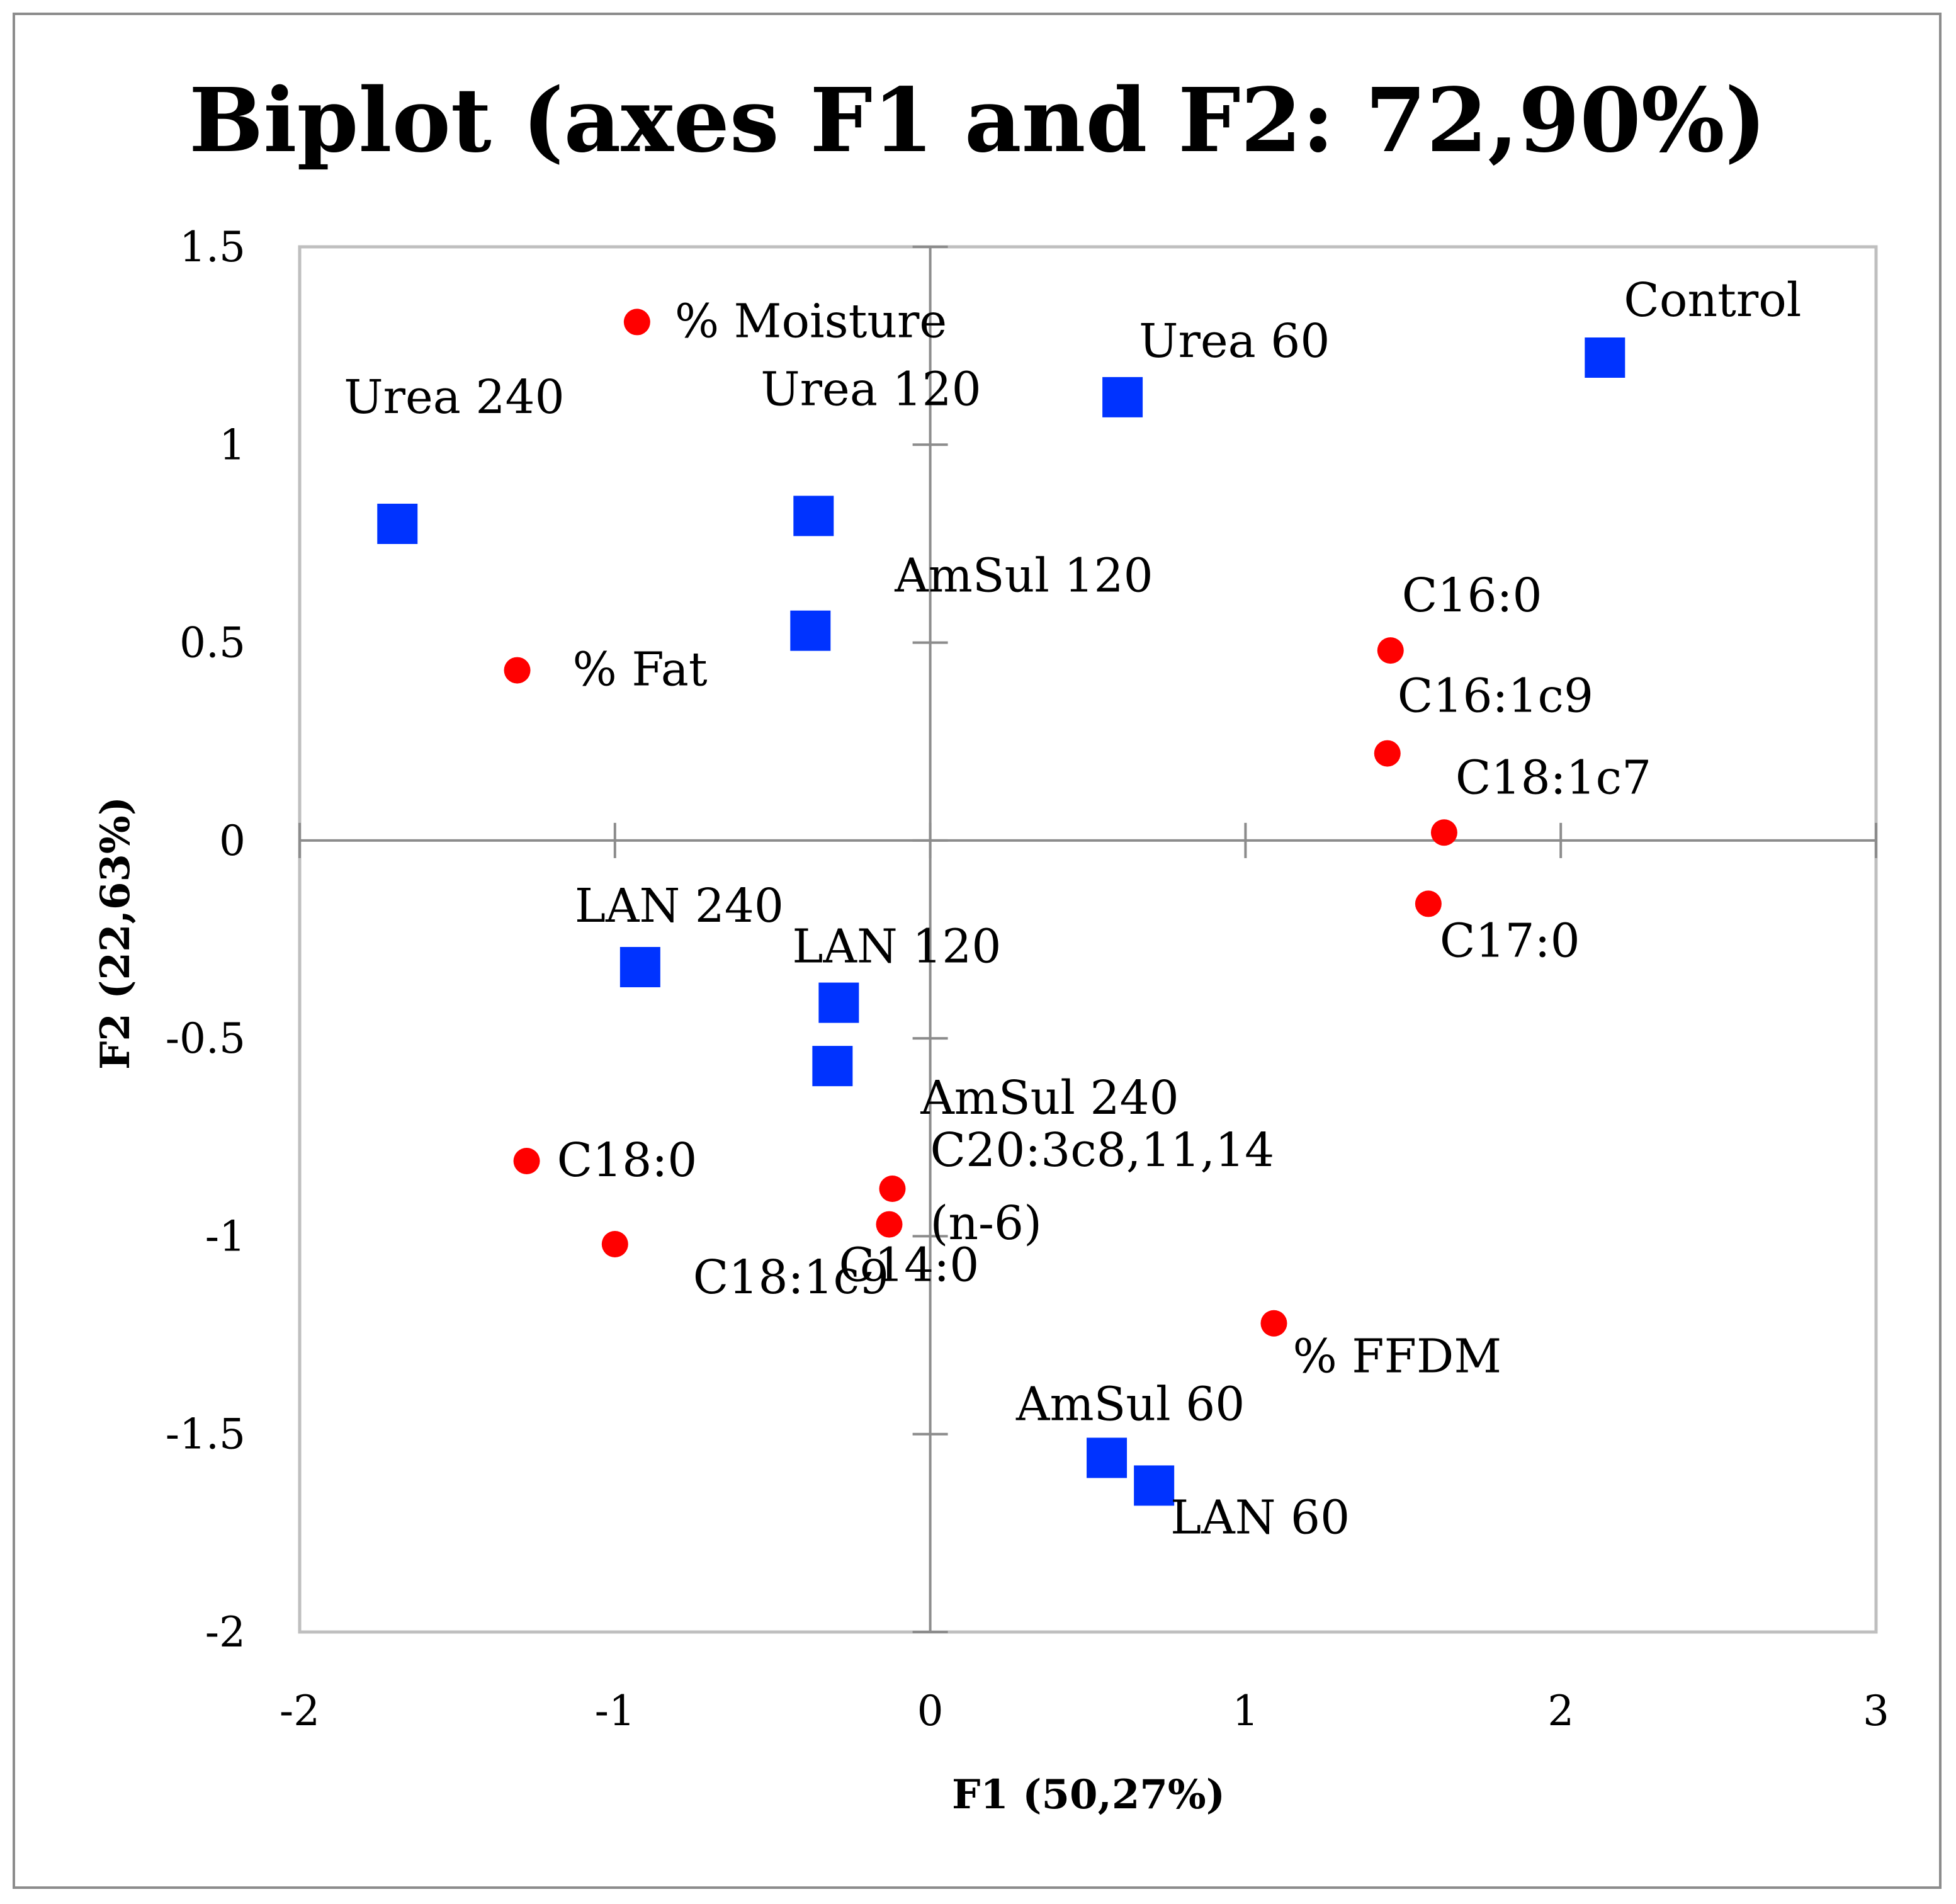  Describe the element at coordinates (640, 670) in the screenshot. I see `point-label: % Fat` at that location.